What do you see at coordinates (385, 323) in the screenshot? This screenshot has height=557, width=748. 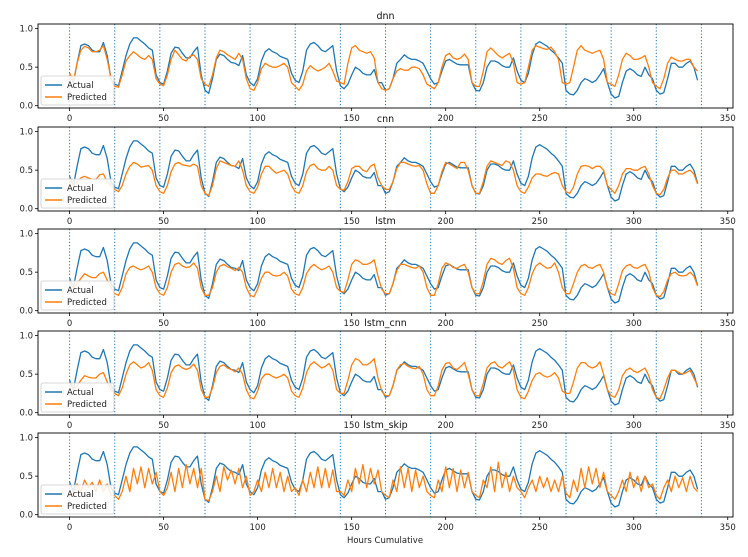 I see `subplot-title: lstm_cnn` at bounding box center [385, 323].